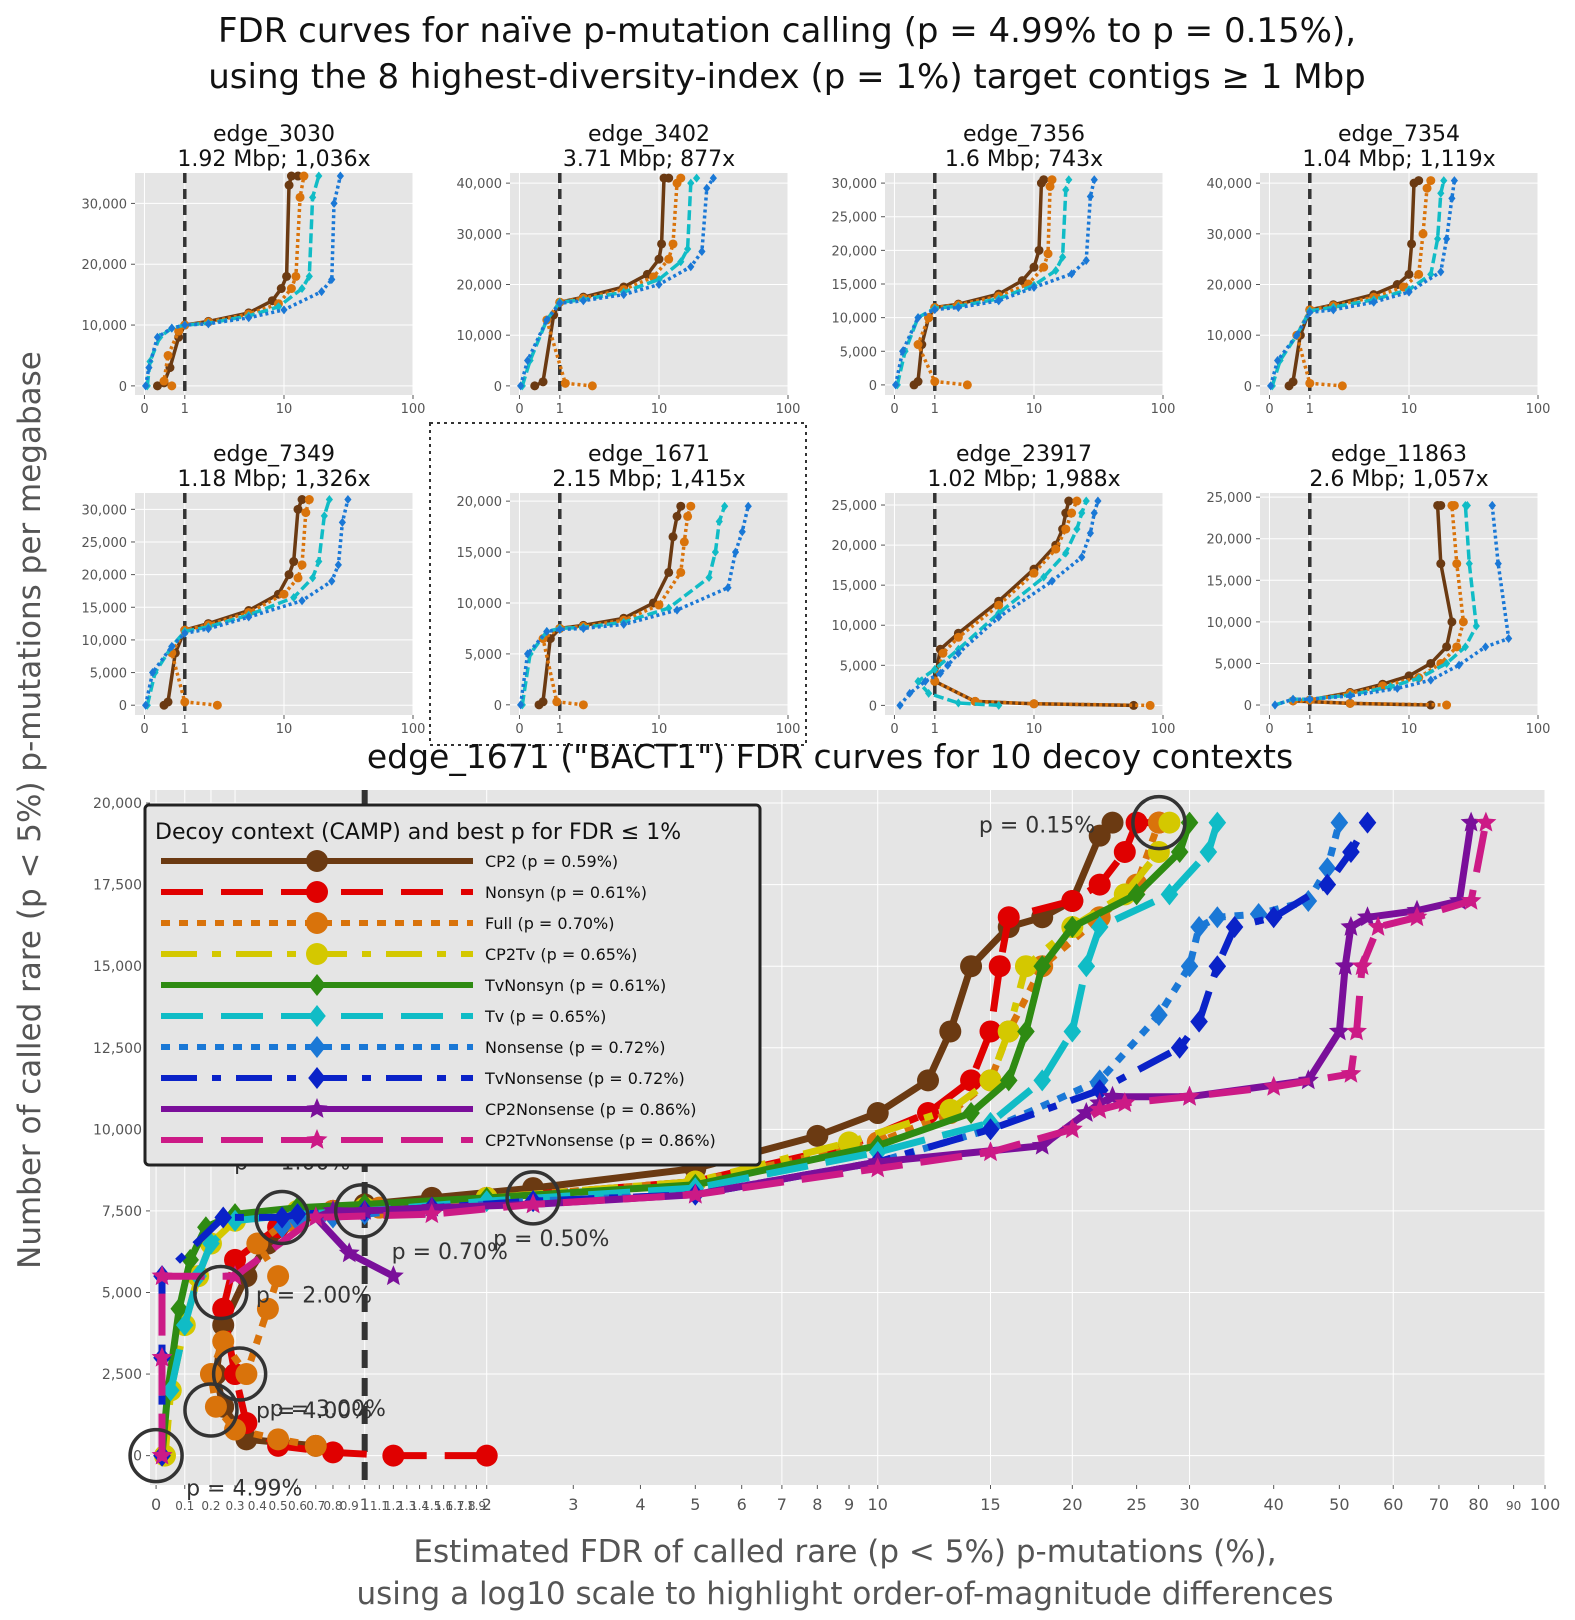 This screenshot has width=1575, height=1620. What do you see at coordinates (314, 1411) in the screenshot?
I see `annotation-label: p = 4.00%` at bounding box center [314, 1411].